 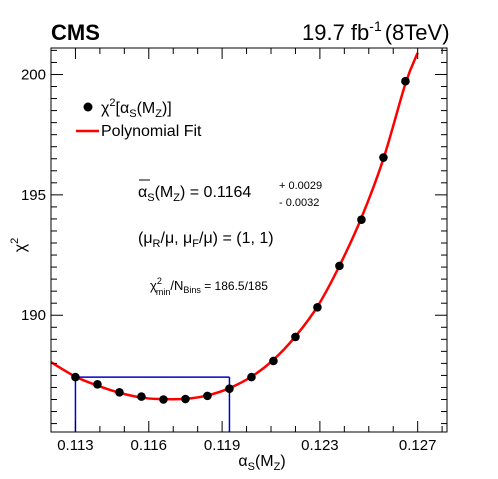 What do you see at coordinates (417, 32) in the screenshot?
I see `energy-label: (8TeV)` at bounding box center [417, 32].